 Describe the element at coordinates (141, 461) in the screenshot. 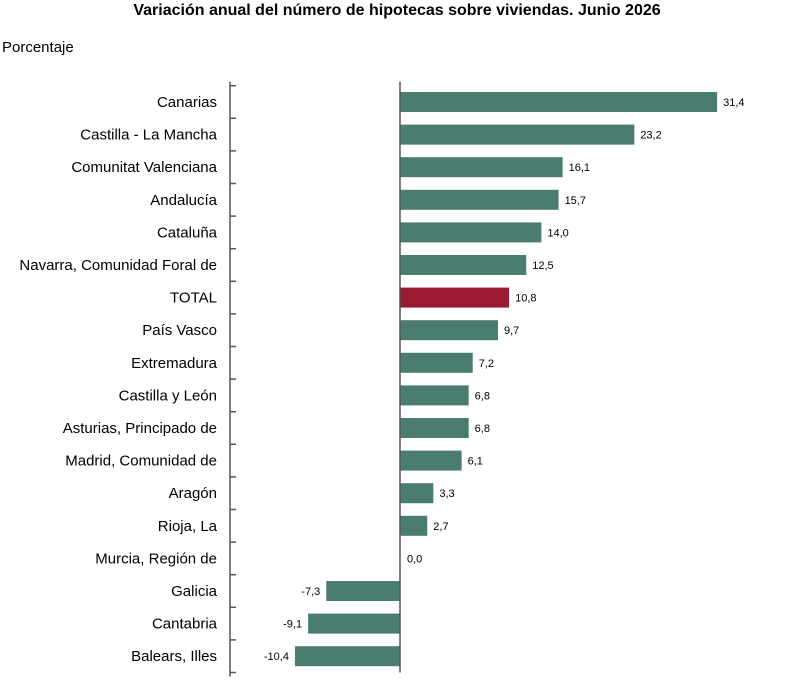

I see `category-label-madrid-comunidad-de: Madrid, Comunidad de` at that location.